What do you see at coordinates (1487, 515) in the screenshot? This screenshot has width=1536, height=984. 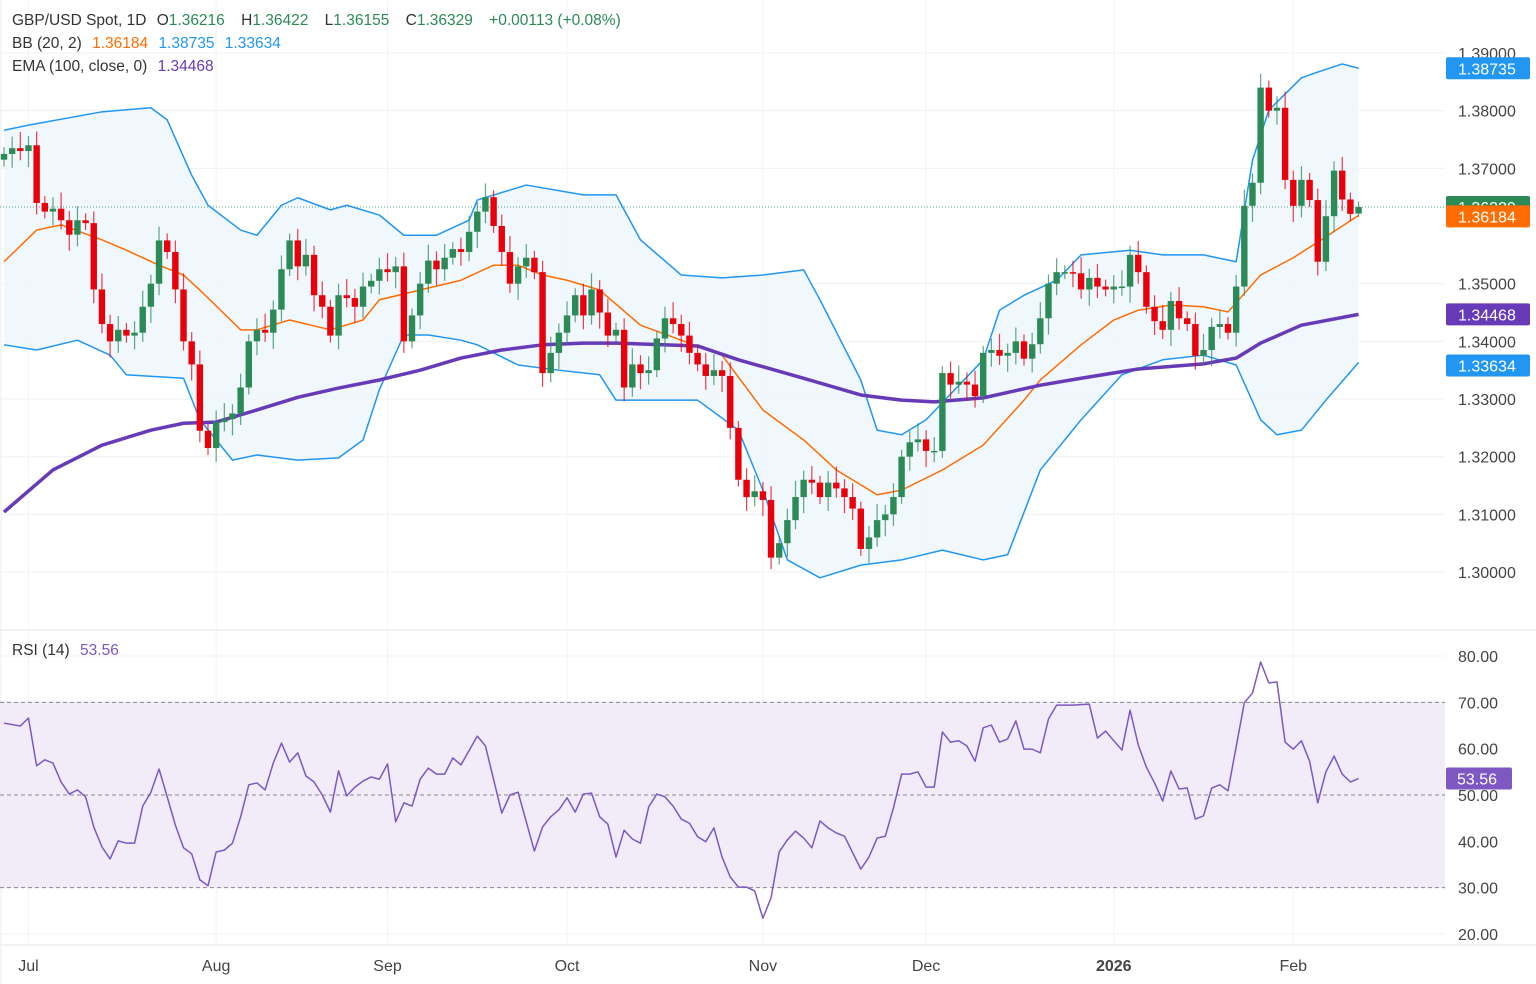 I see `price-axis-label: 1.31000` at bounding box center [1487, 515].